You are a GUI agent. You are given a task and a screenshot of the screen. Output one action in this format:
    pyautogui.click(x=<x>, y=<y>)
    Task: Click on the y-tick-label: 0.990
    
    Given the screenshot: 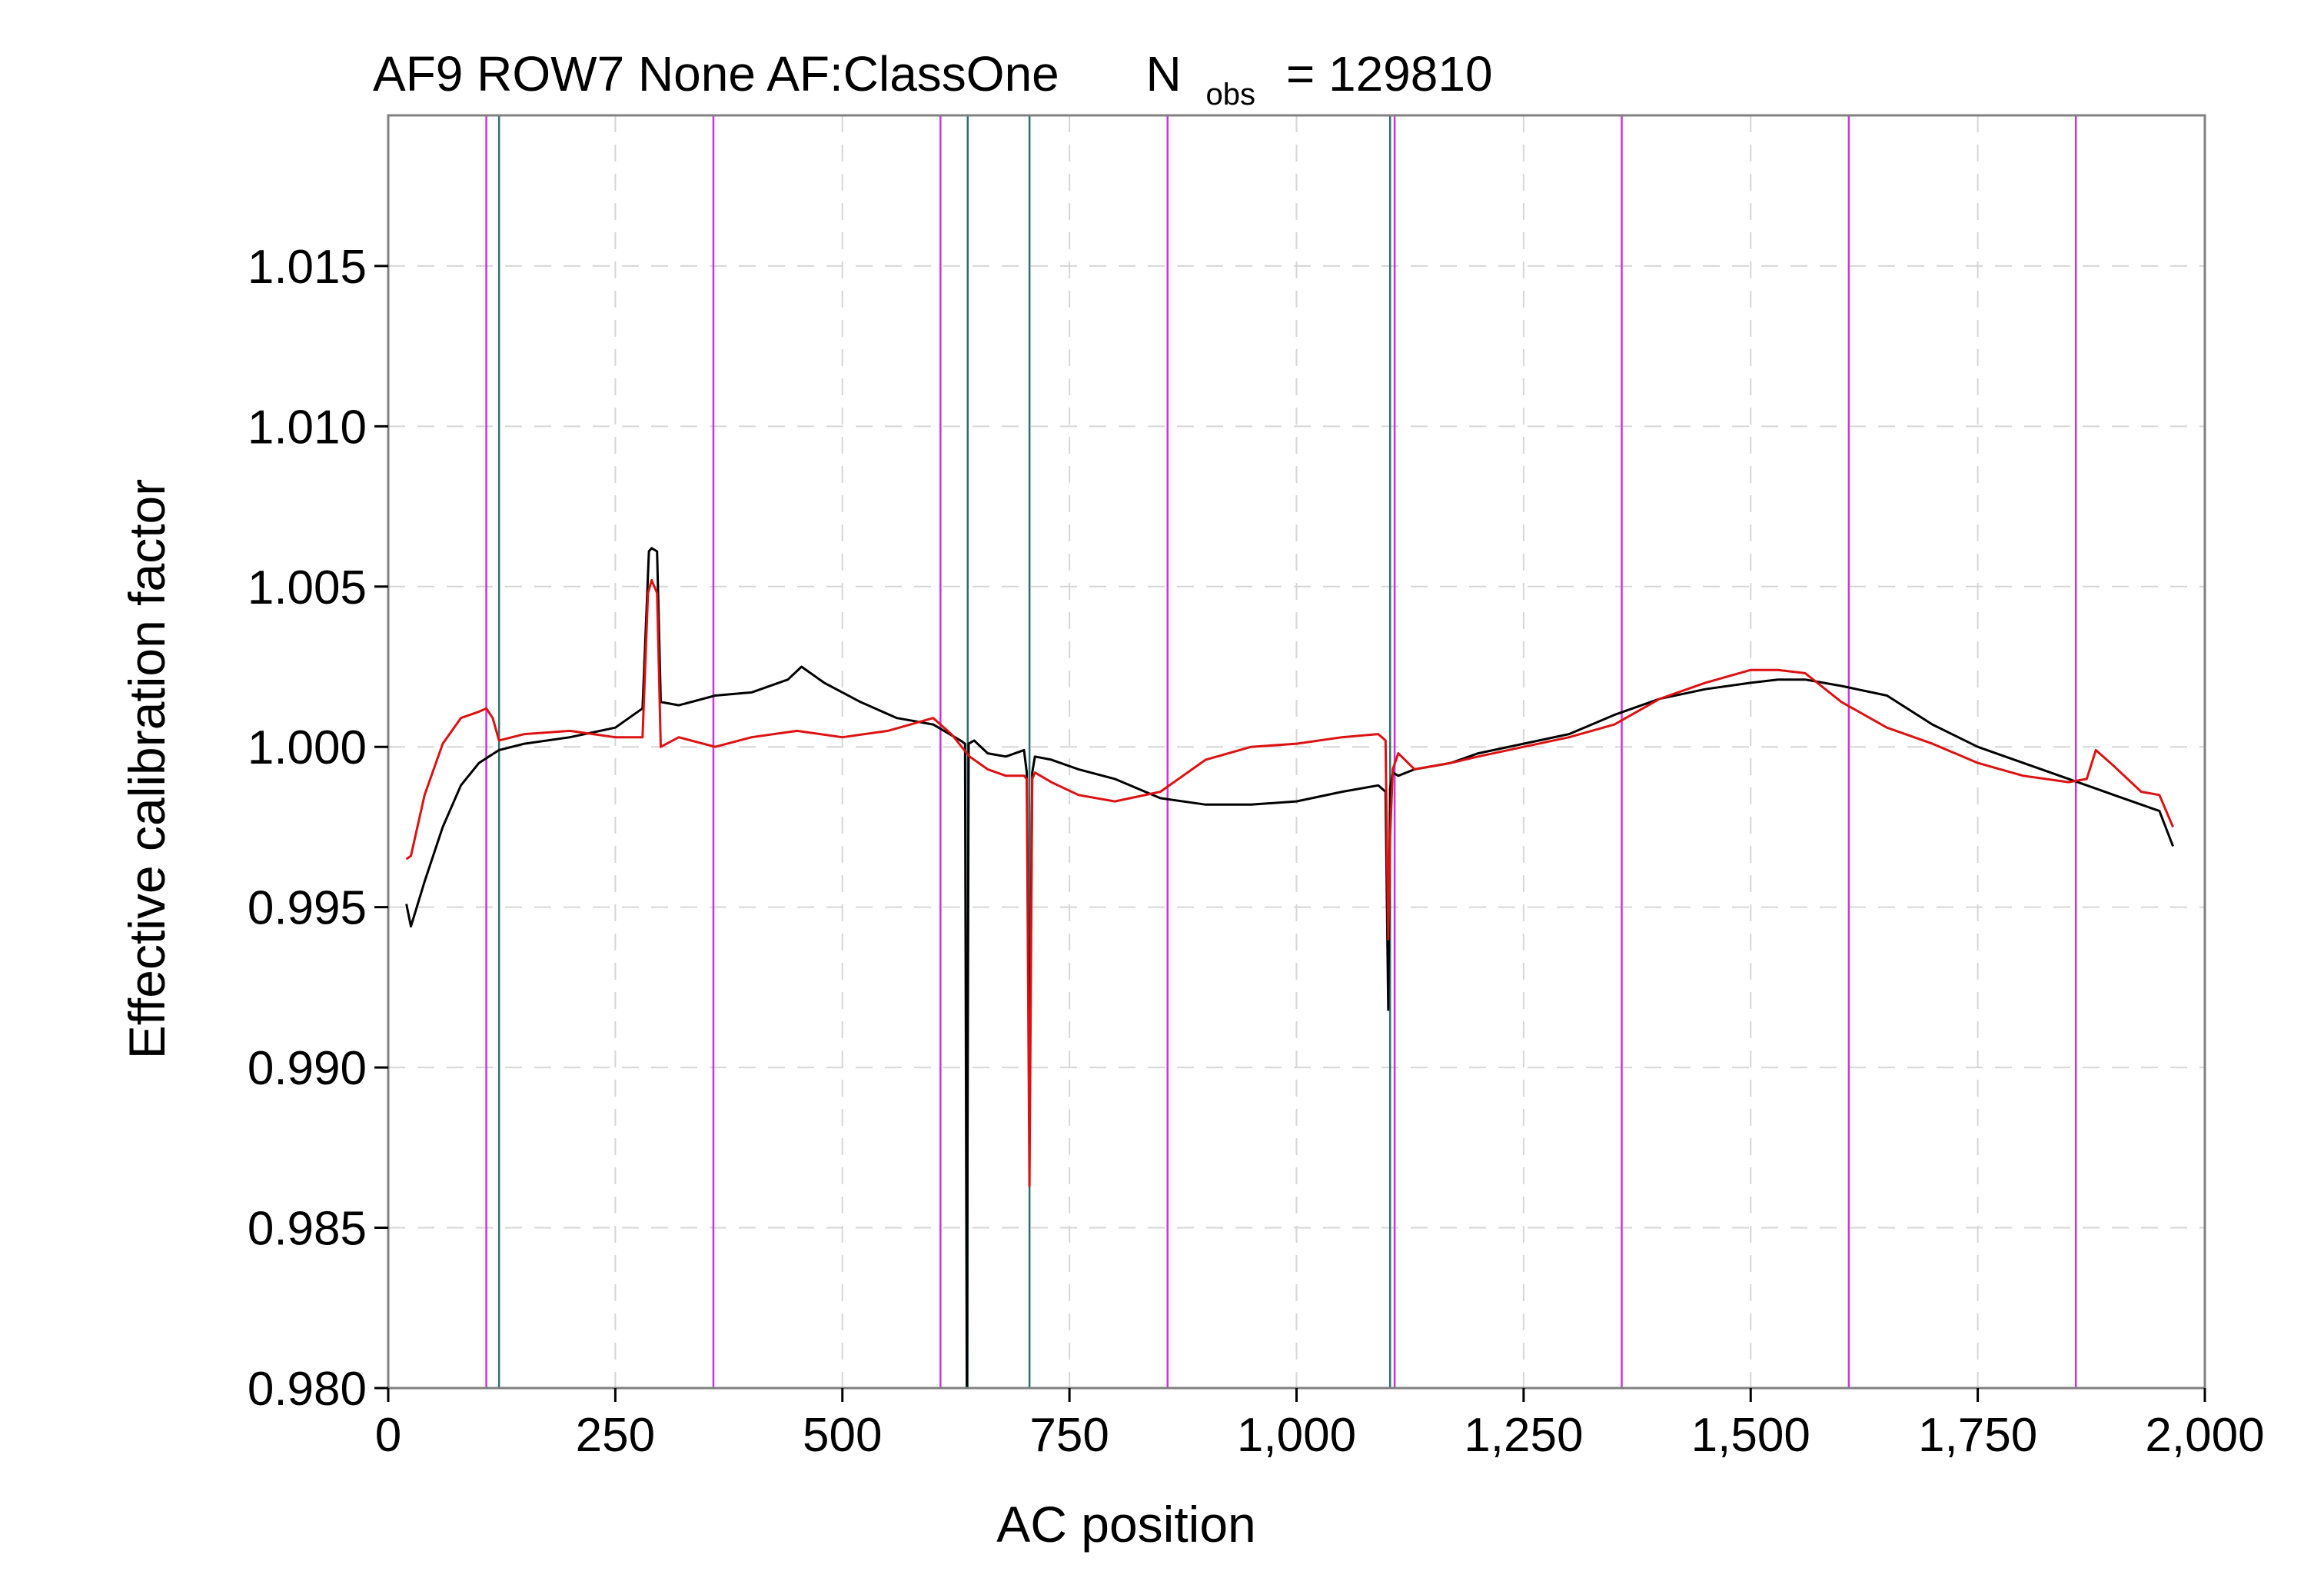 What is the action you would take?
    pyautogui.click(x=308, y=1068)
    